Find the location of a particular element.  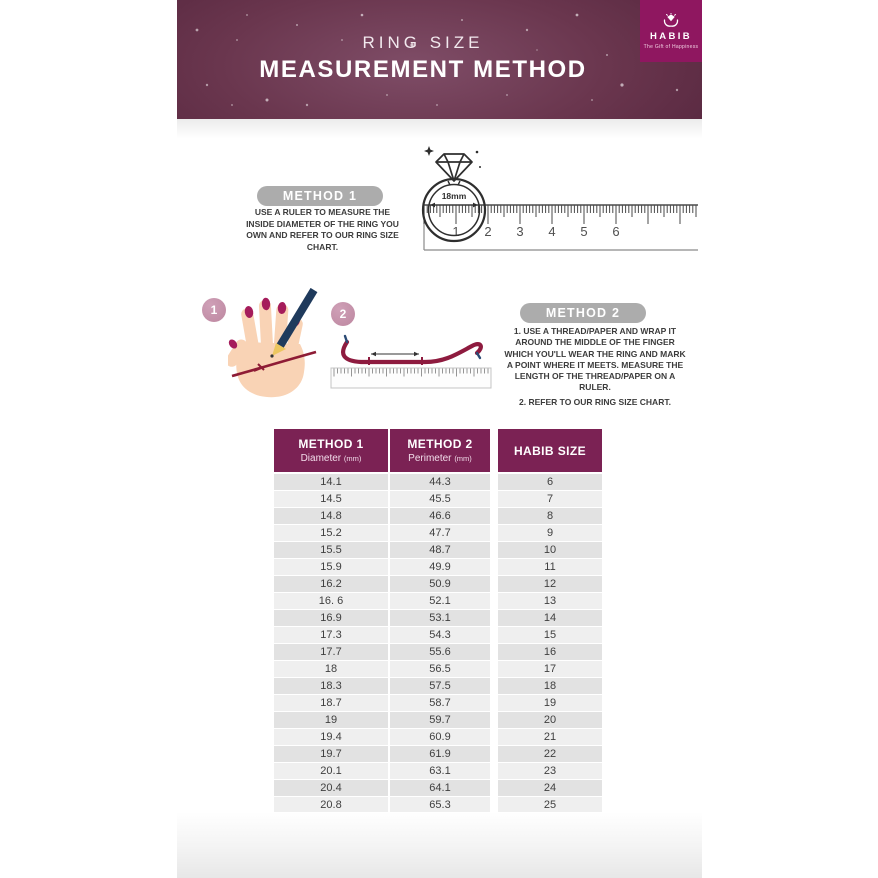

cell-perimeter: 60.9 is located at coordinates (440, 737).